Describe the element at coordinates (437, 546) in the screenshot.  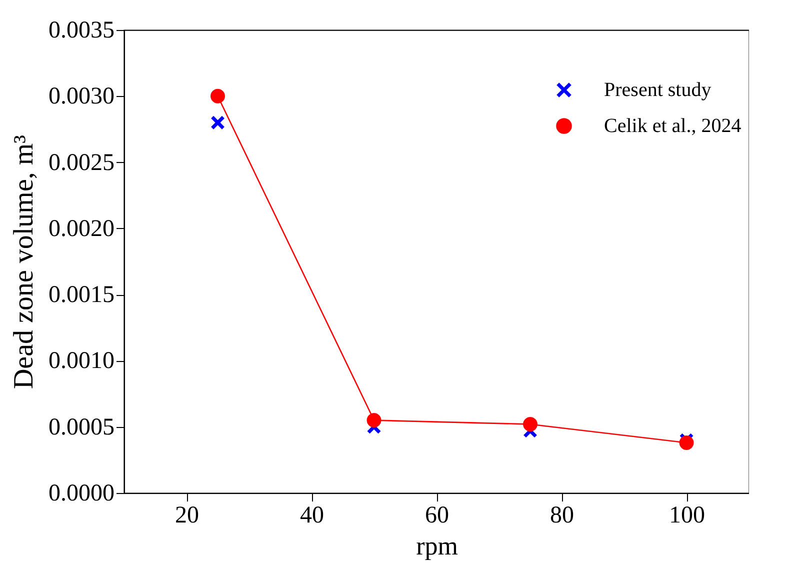
I see `x-axis-title: rpm` at that location.